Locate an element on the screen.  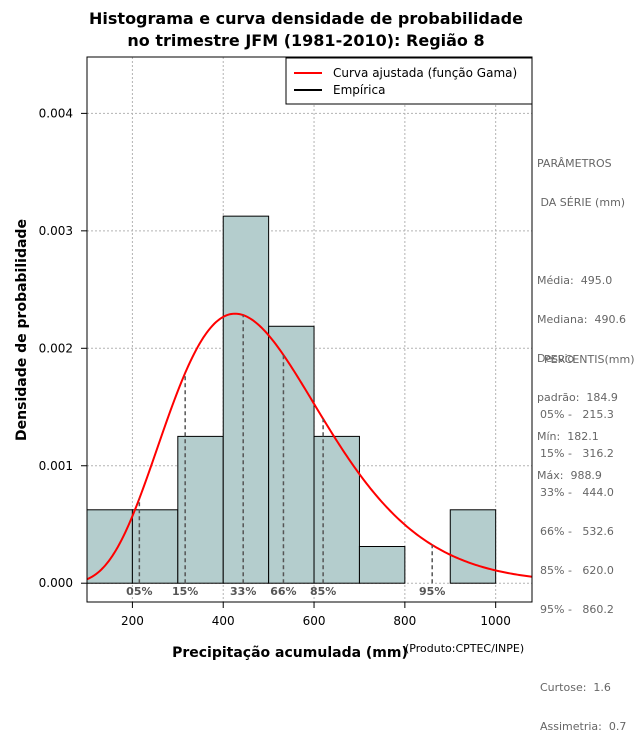
percentile-33: 33% - 444.0 is located at coordinates (577, 492).